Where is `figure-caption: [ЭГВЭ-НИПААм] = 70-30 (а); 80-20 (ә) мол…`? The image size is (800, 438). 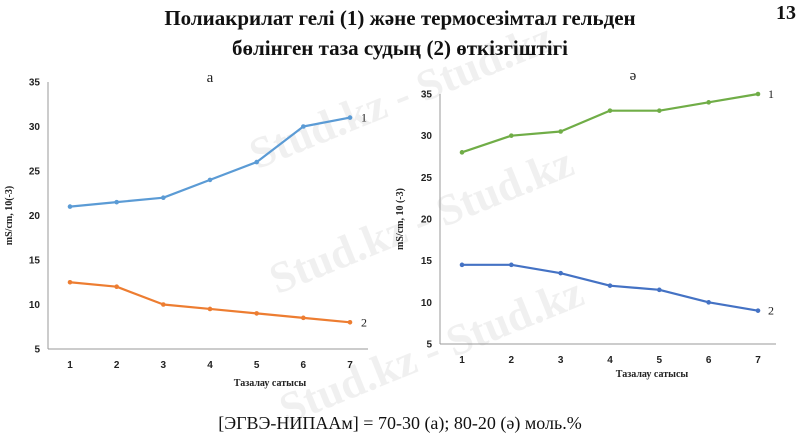
figure-caption: [ЭГВЭ-НИПААм] = 70-30 (а); 80-20 (ә) мол… is located at coordinates (400, 423).